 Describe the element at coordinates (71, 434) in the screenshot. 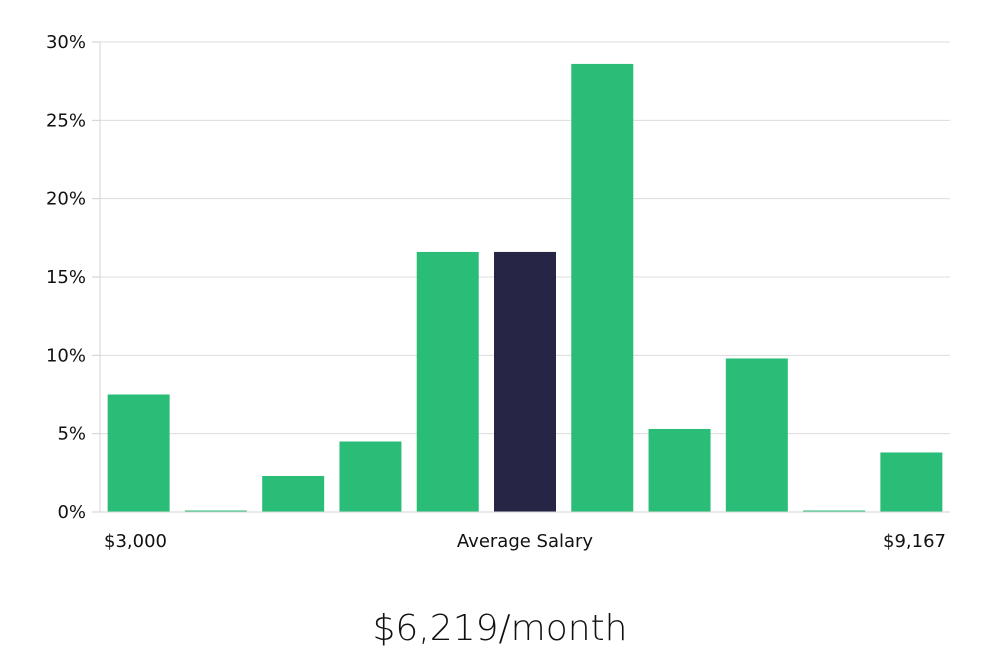

I see `y-tick-label: 5%` at that location.